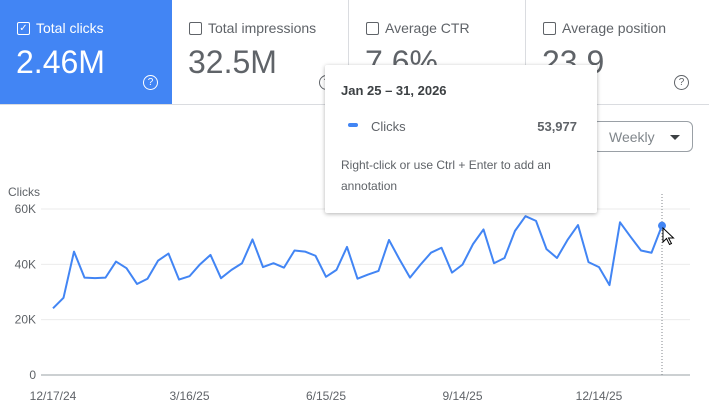 This screenshot has height=418, width=709. Describe the element at coordinates (53, 396) in the screenshot. I see `x-tick-label: 12/17/24` at that location.